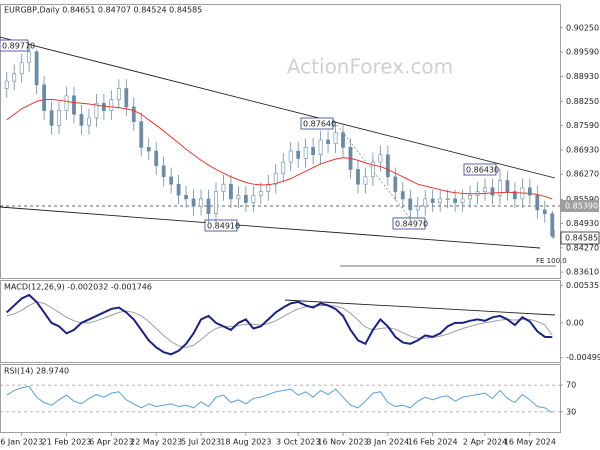 Image resolution: width=600 pixels, height=450 pixels. Describe the element at coordinates (387, 442) in the screenshot. I see `x-tick-label: 3 Jan 2024` at that location.